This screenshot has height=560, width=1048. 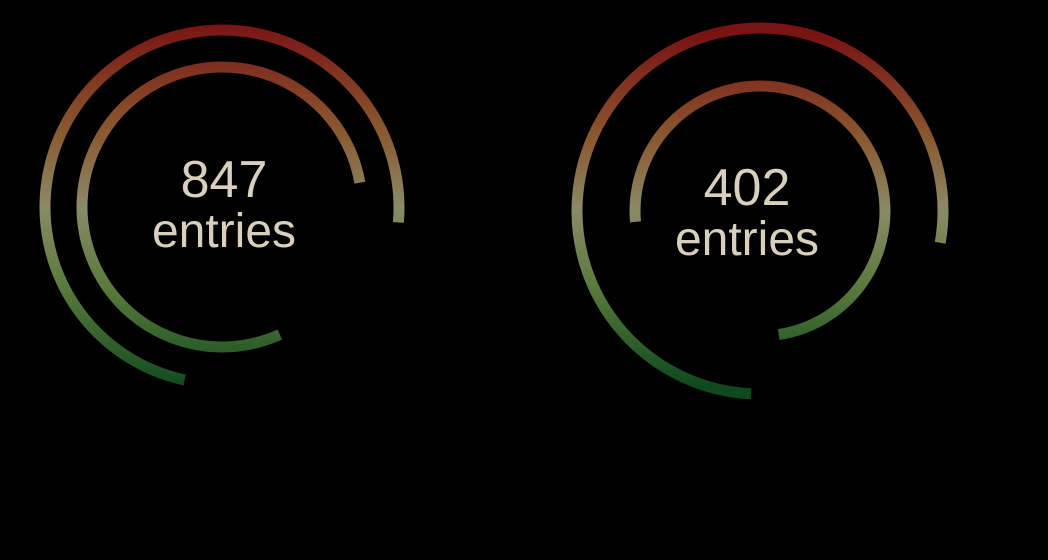 I want to click on gauge-2-count: 402, so click(x=747, y=188).